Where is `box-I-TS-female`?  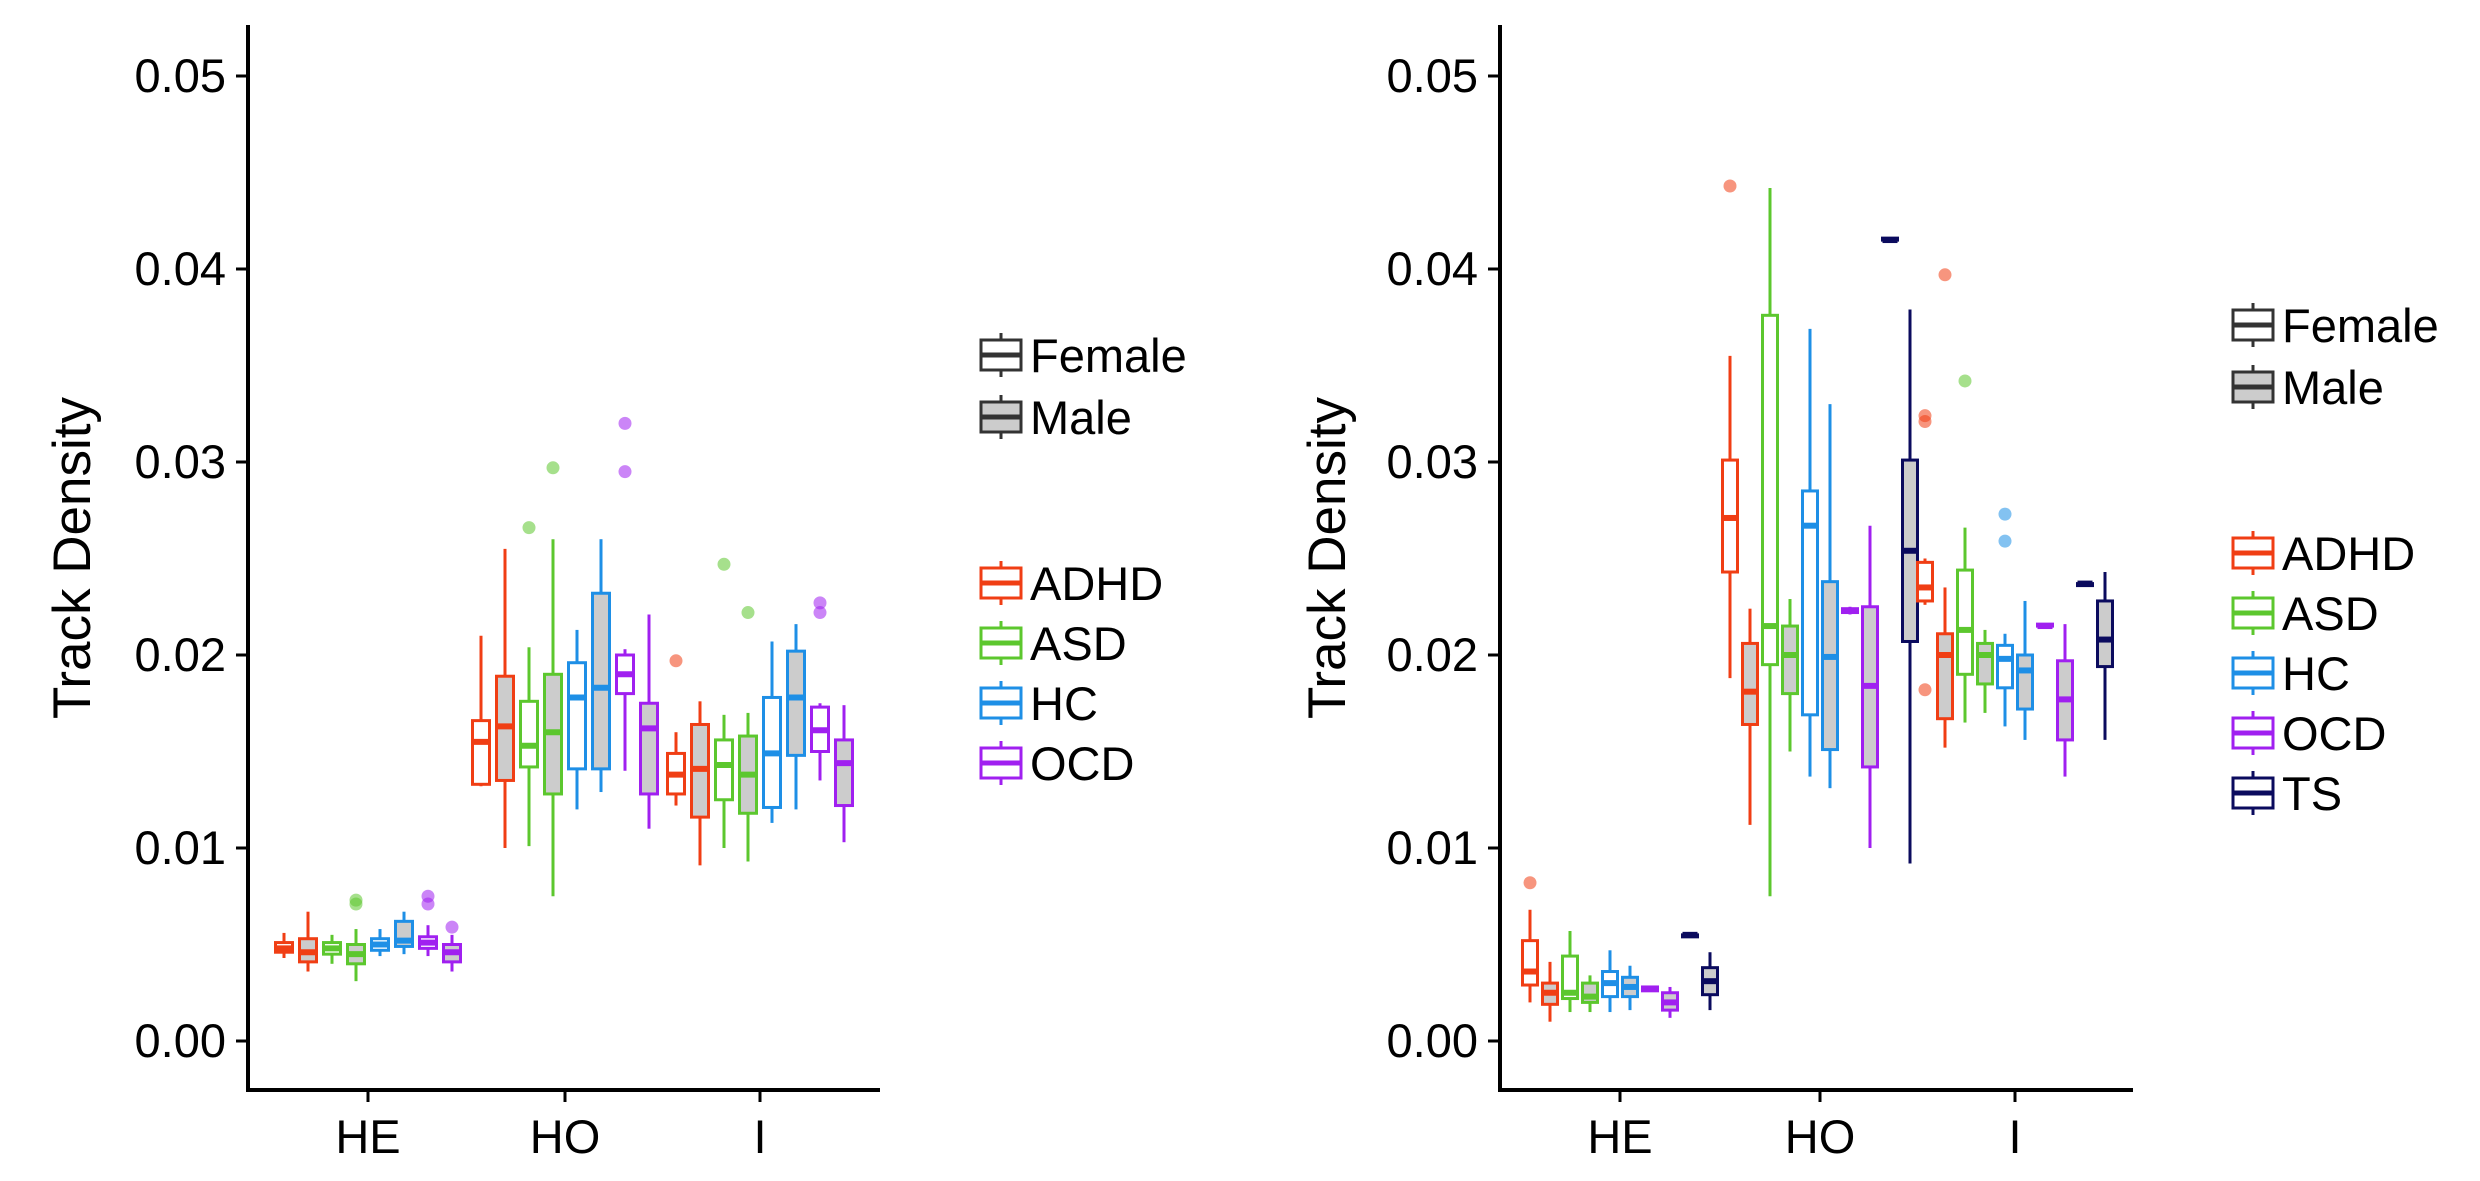 box-I-TS-female is located at coordinates (2085, 584).